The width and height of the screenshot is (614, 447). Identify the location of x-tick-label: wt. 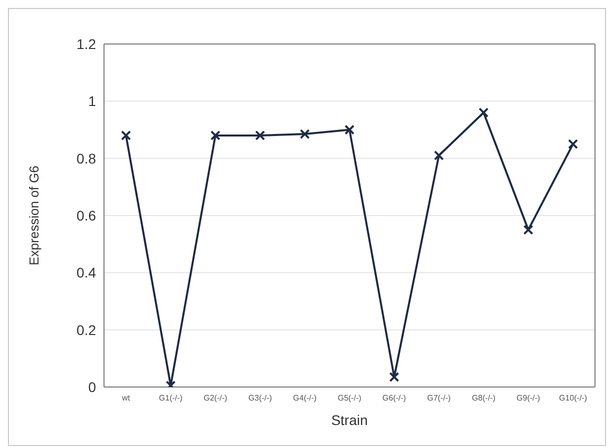
(126, 398).